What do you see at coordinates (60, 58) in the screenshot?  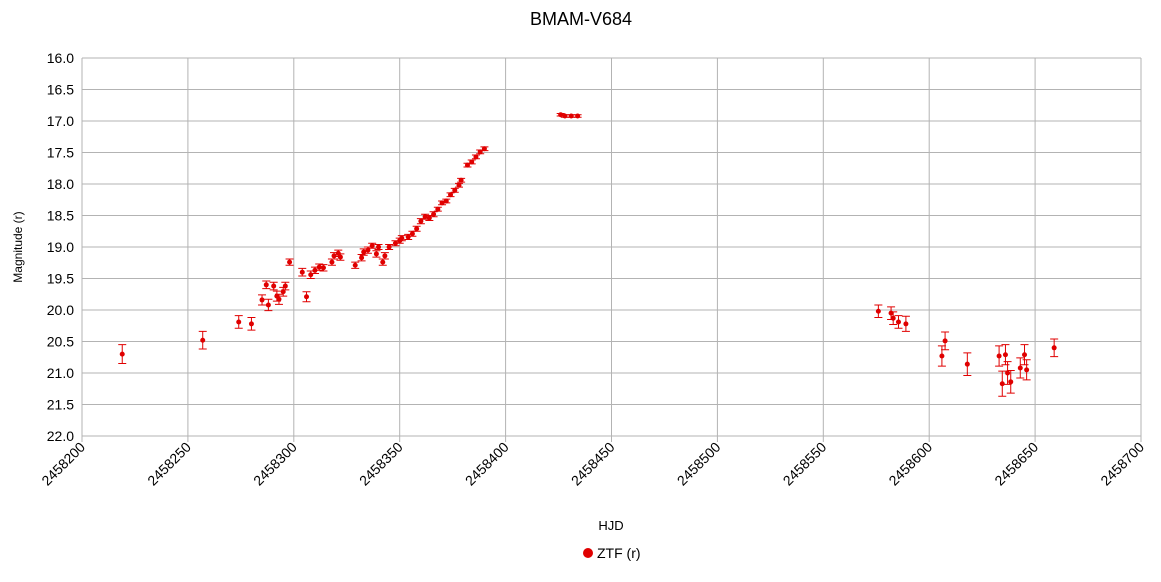 I see `y-tick-label: 16.0` at bounding box center [60, 58].